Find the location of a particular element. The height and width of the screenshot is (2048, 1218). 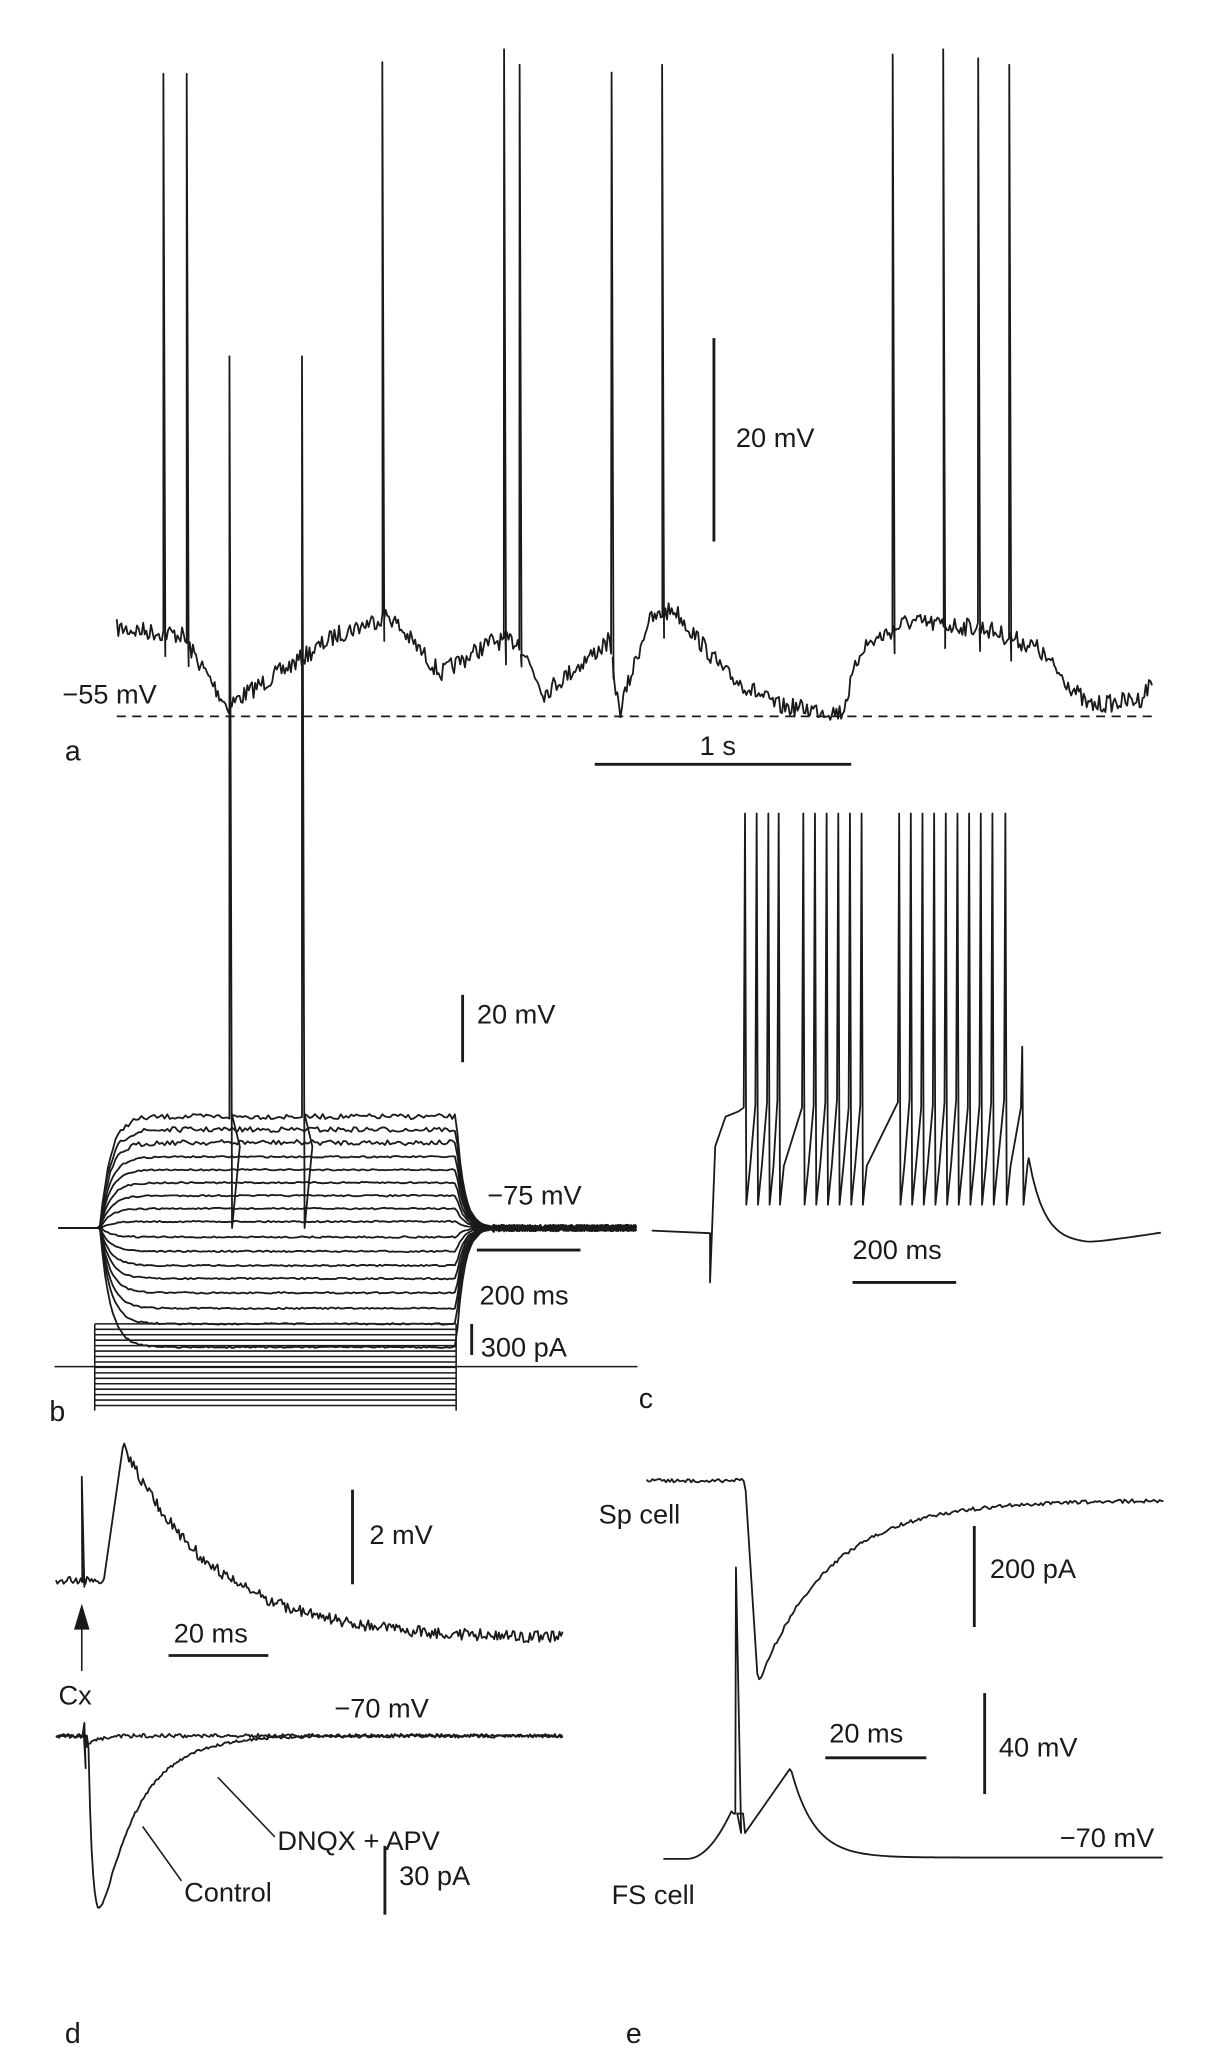

dnqx-apv-trace is located at coordinates (309, 1745).